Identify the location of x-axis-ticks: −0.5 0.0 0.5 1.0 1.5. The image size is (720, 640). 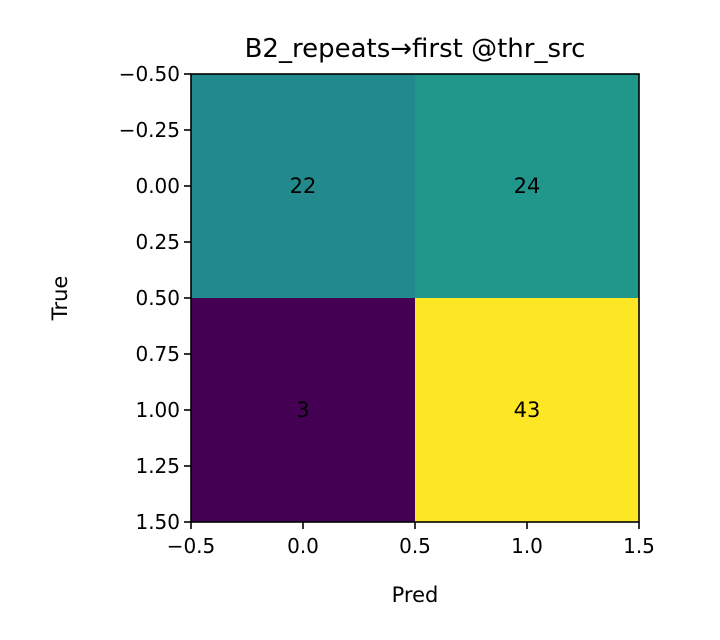
(411, 540).